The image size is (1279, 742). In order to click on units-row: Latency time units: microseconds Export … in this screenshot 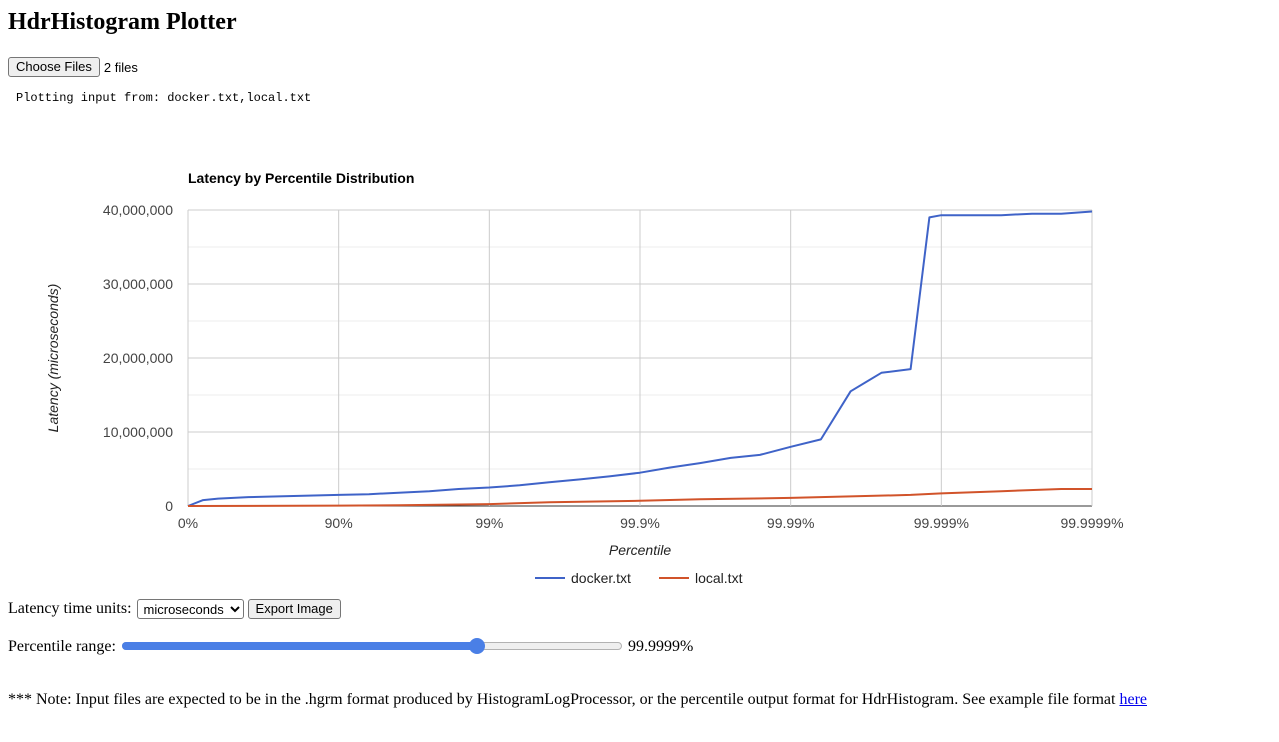, I will do `click(174, 609)`.